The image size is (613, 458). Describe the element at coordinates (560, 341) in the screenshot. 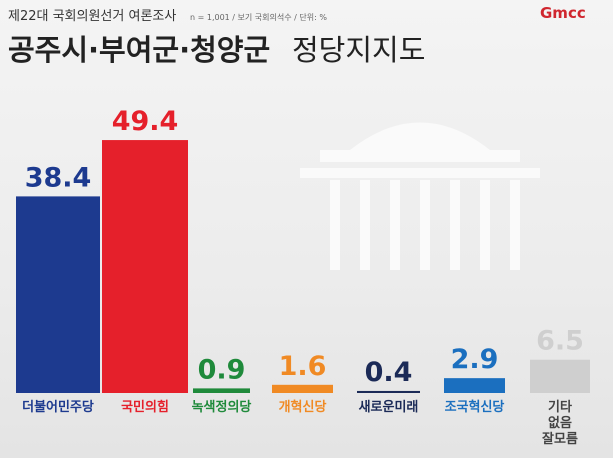

I see `value-label: 6.5` at that location.